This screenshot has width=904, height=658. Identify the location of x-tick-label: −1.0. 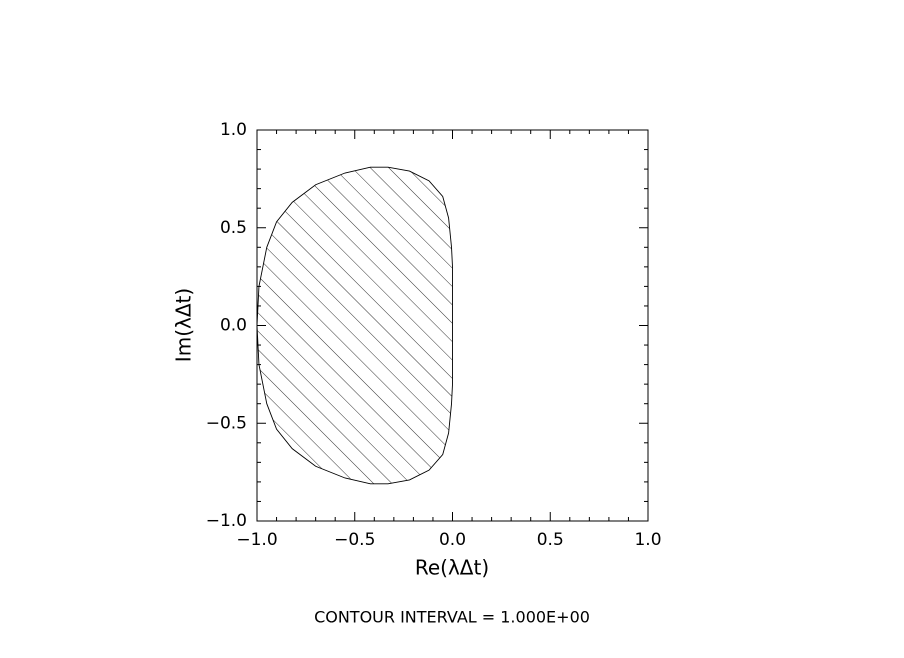
(256, 540).